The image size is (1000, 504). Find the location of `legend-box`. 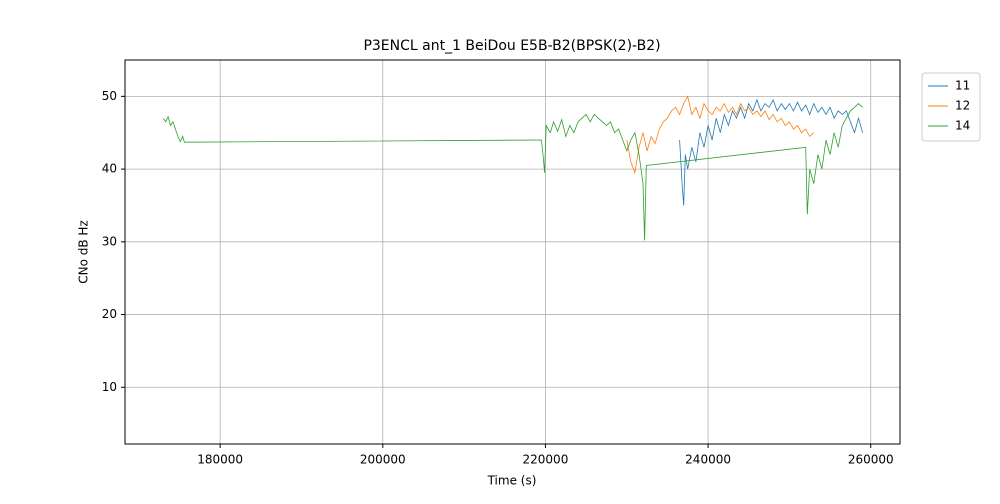

legend-box is located at coordinates (951, 107).